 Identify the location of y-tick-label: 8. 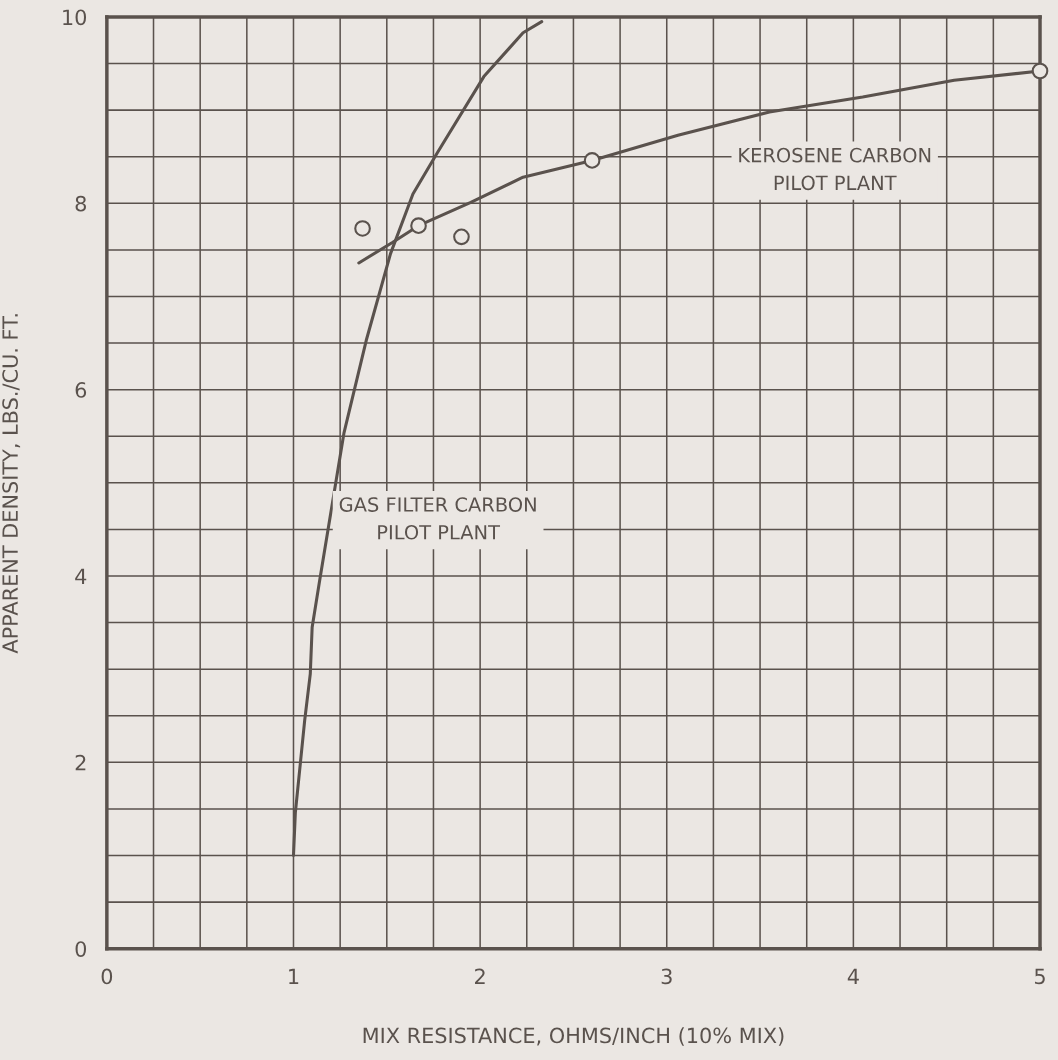
(80, 203).